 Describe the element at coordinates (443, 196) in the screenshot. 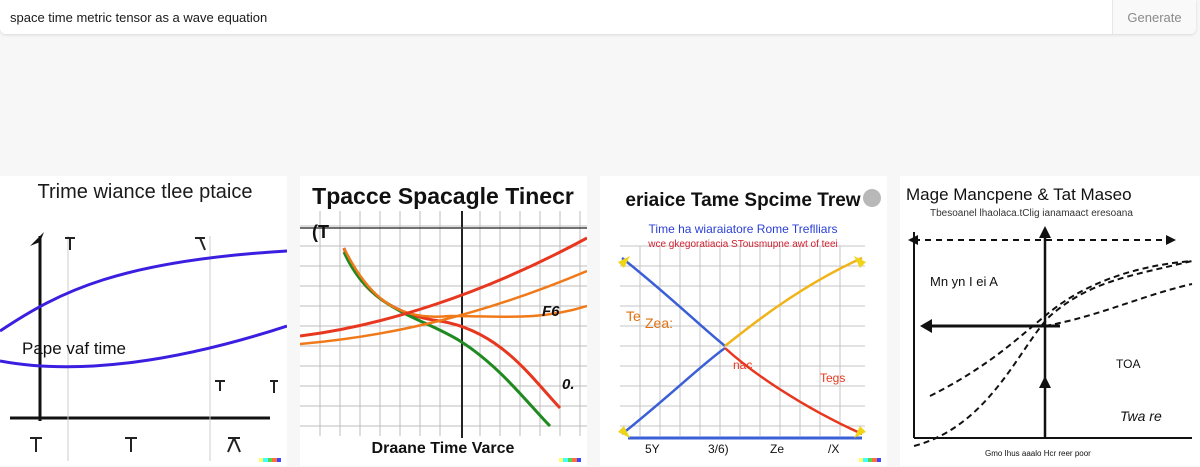

I see `result-image-2-title: Tpacce Spacagle Tinecr` at that location.